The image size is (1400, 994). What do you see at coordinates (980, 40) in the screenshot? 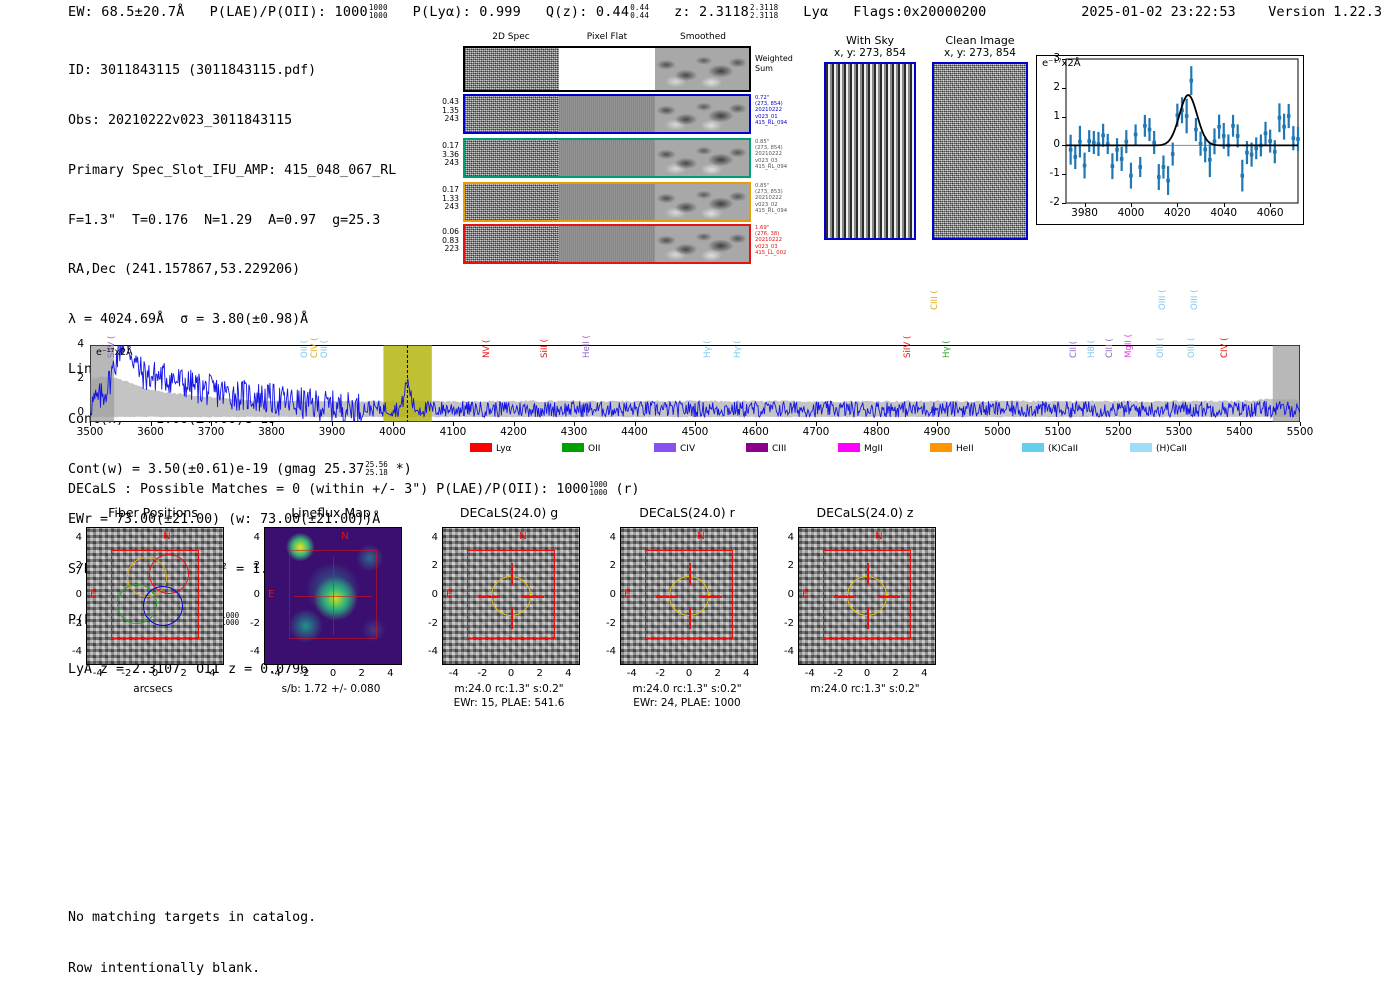
I see `clean-image-title: Clean Image` at bounding box center [980, 40].